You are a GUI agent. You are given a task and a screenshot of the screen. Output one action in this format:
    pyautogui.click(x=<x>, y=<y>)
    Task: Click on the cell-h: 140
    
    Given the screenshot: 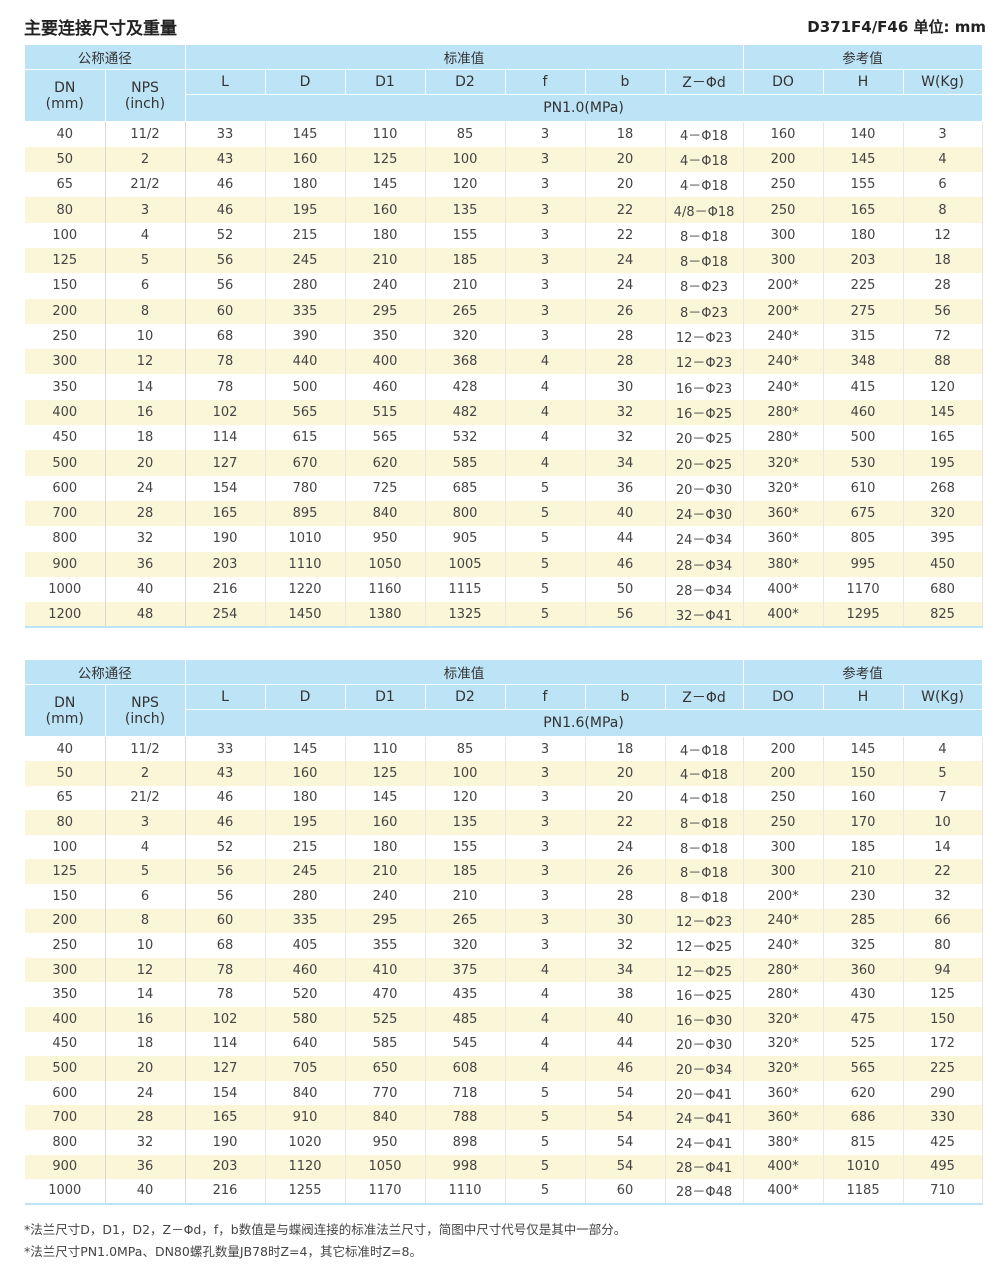 What is the action you would take?
    pyautogui.click(x=863, y=134)
    